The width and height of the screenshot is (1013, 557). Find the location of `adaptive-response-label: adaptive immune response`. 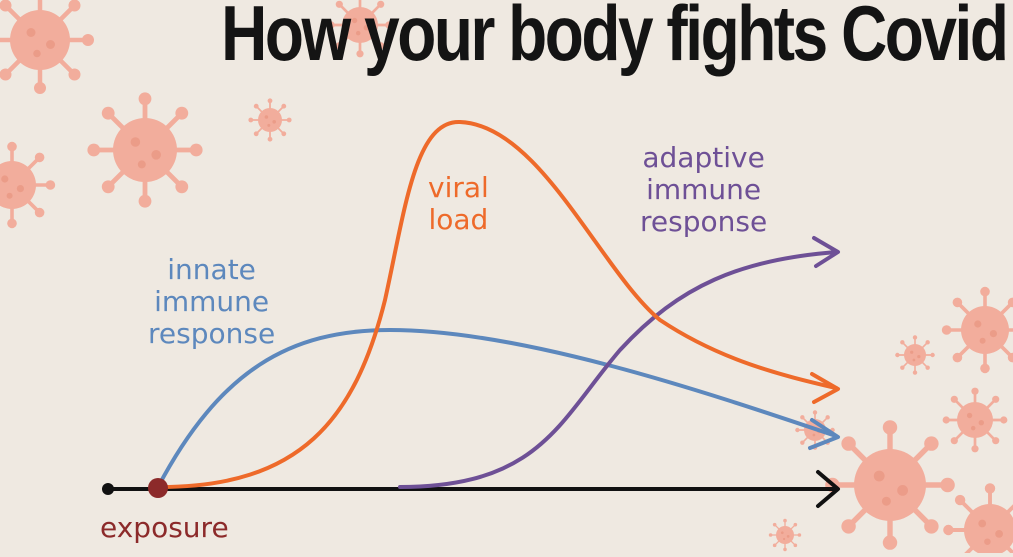

adaptive-response-label: adaptive immune response is located at coordinates (703, 190).